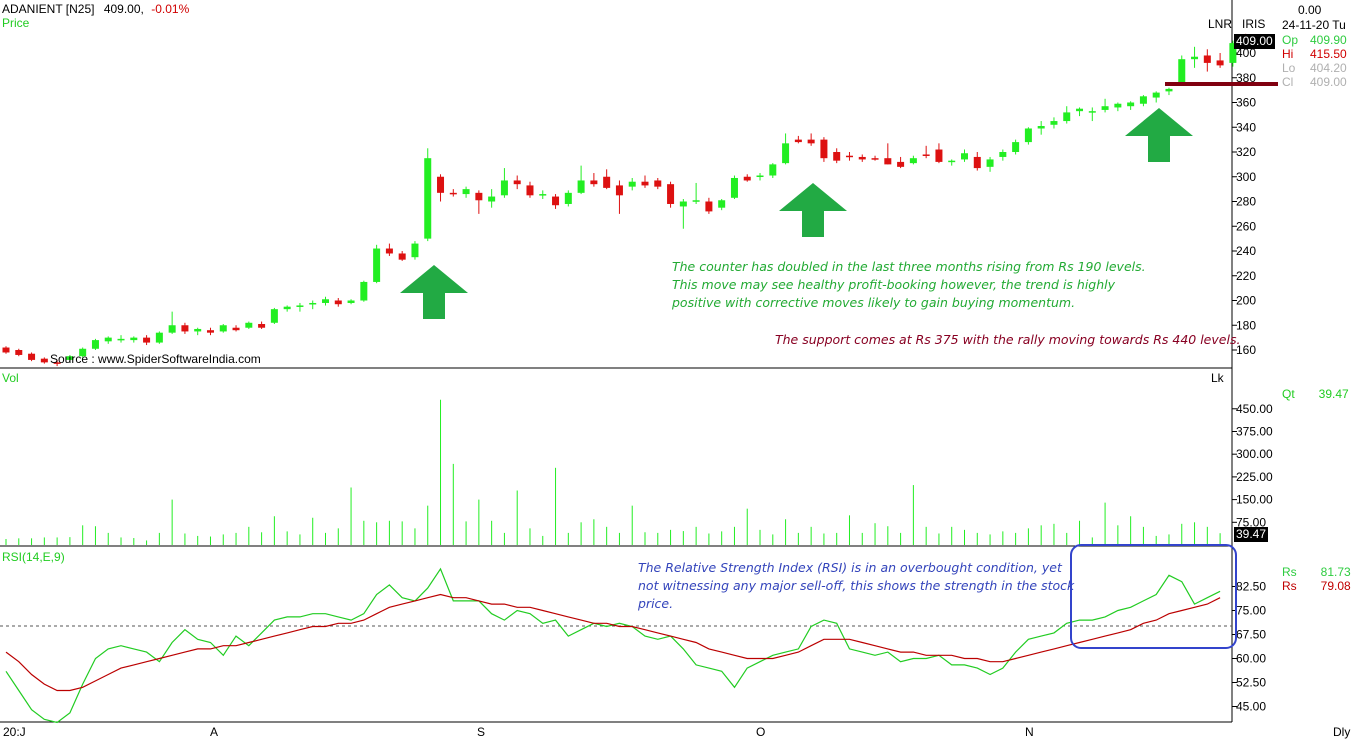 The height and width of the screenshot is (740, 1352). What do you see at coordinates (1254, 24) in the screenshot?
I see `iris-label: IRIS` at bounding box center [1254, 24].